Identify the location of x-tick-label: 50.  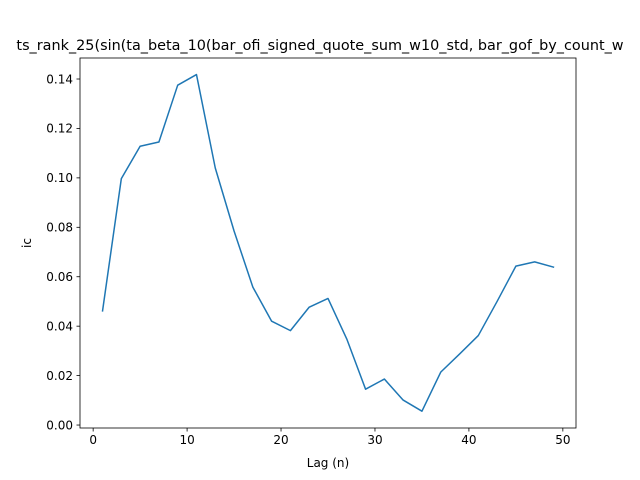
(562, 440).